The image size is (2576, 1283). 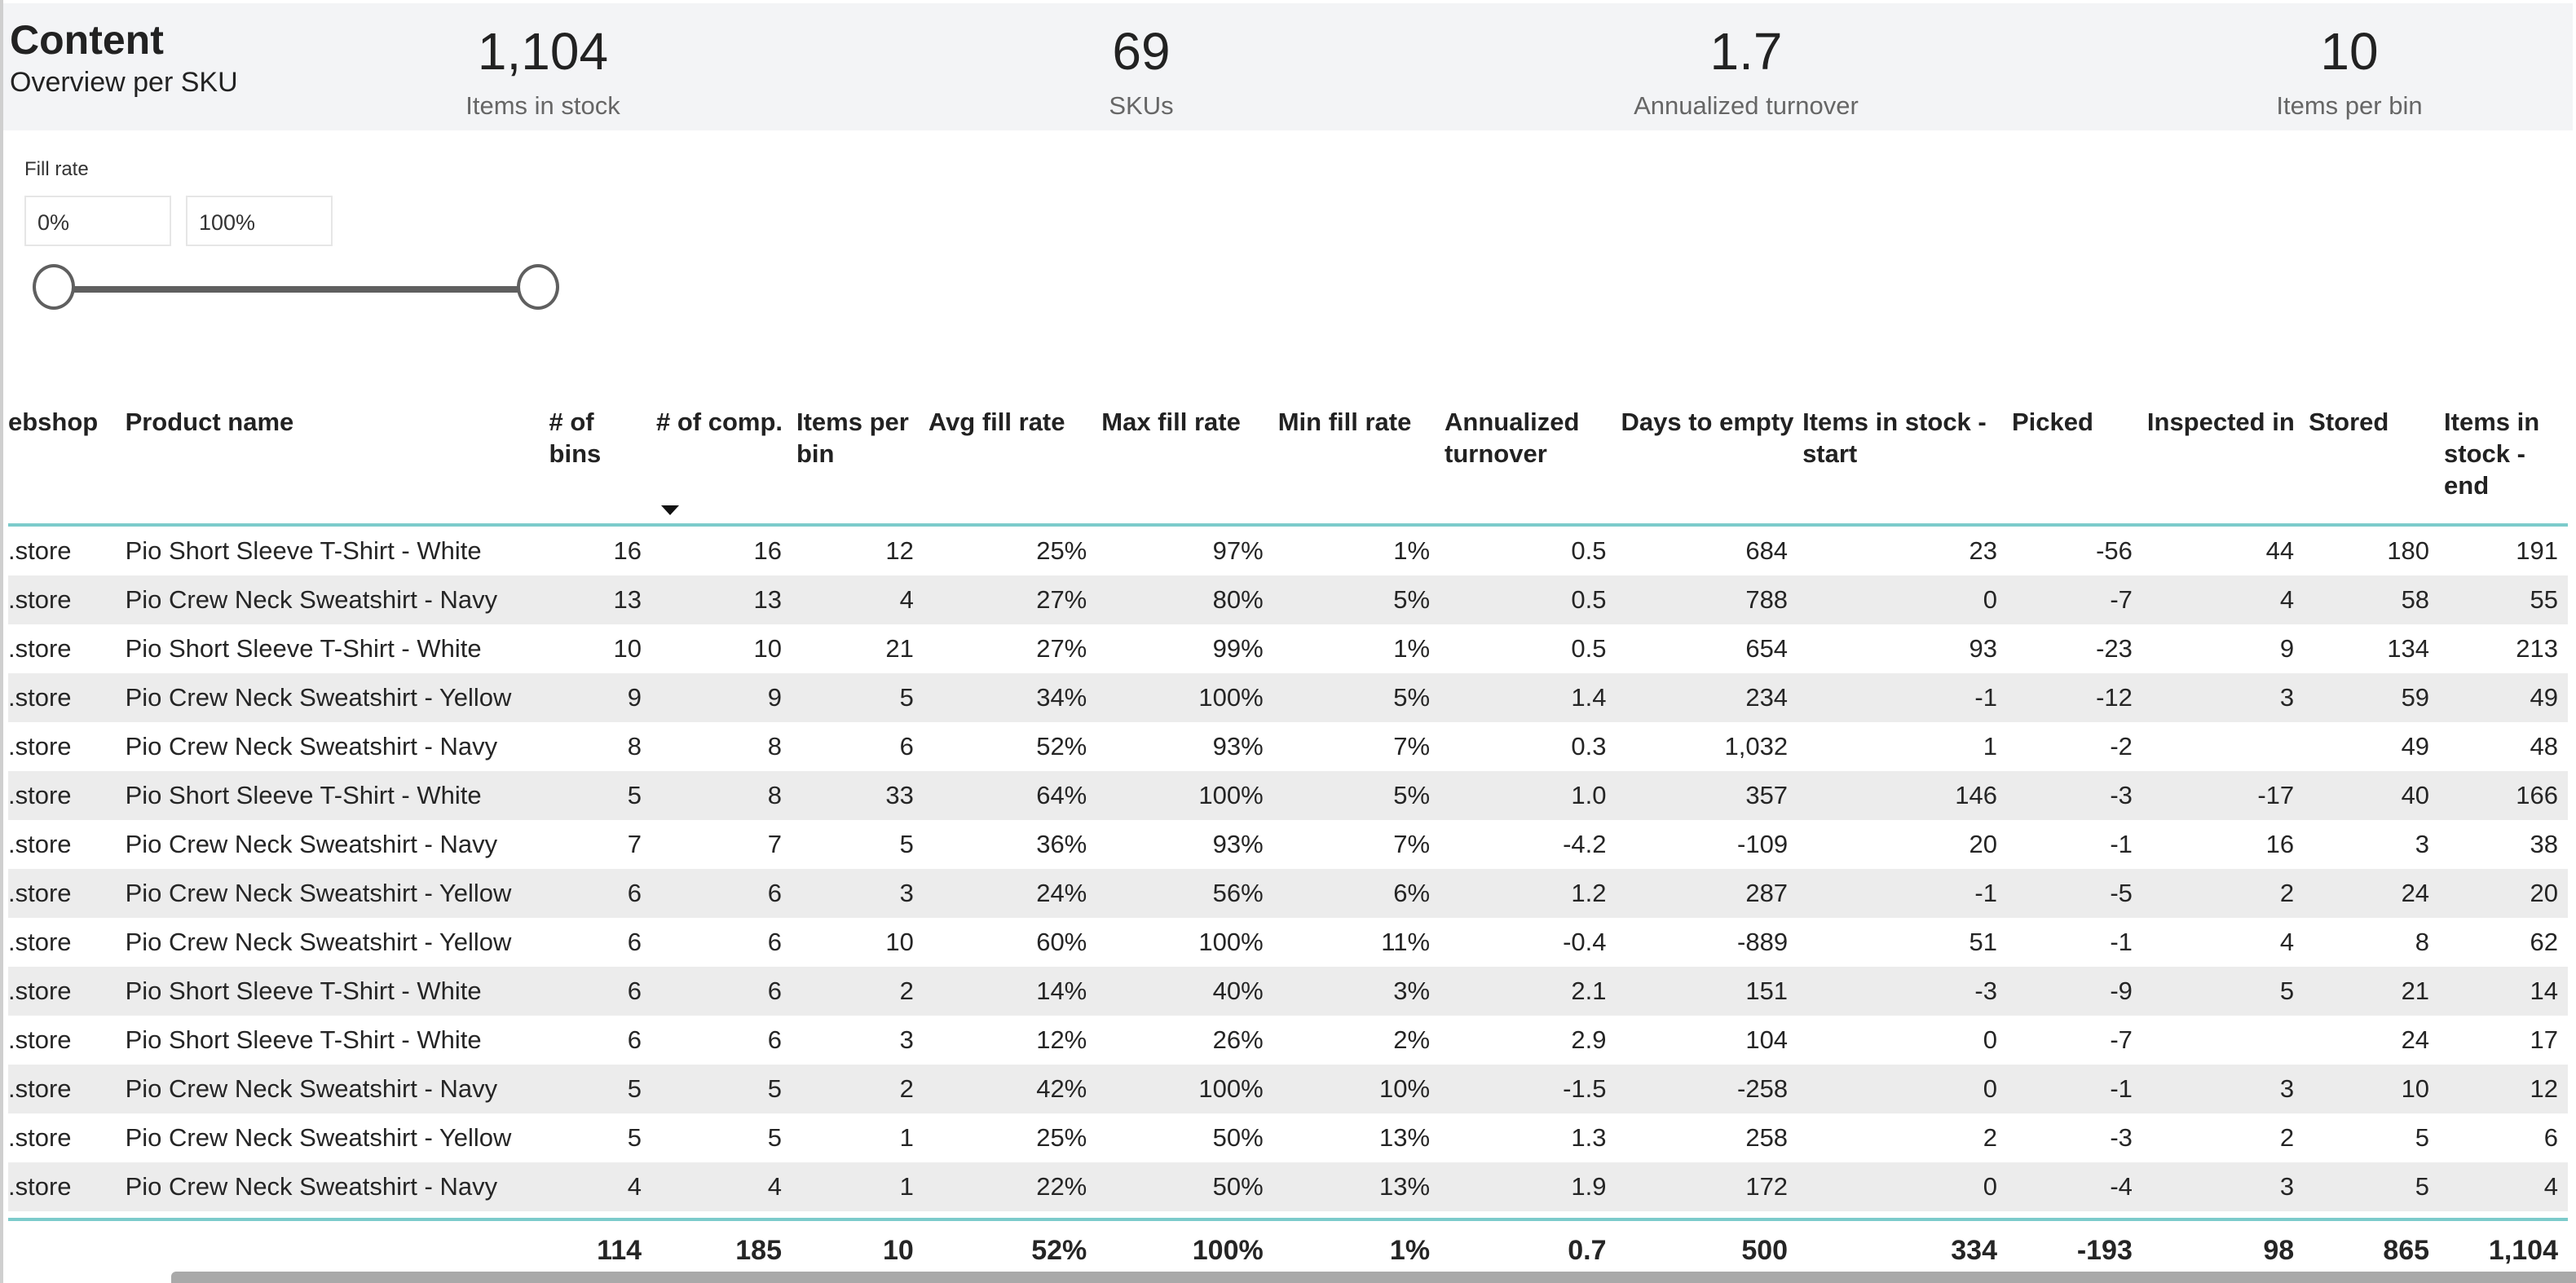 What do you see at coordinates (2280, 550) in the screenshot?
I see `table-cell: 44` at bounding box center [2280, 550].